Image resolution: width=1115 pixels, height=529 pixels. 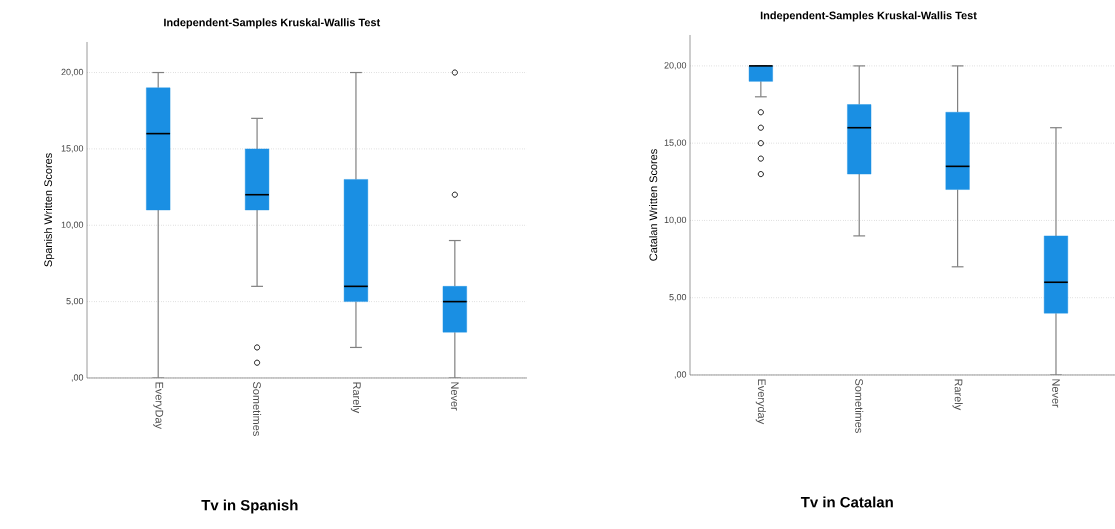 What do you see at coordinates (49, 210) in the screenshot?
I see `y-axis-title: Spanish Written Scores` at bounding box center [49, 210].